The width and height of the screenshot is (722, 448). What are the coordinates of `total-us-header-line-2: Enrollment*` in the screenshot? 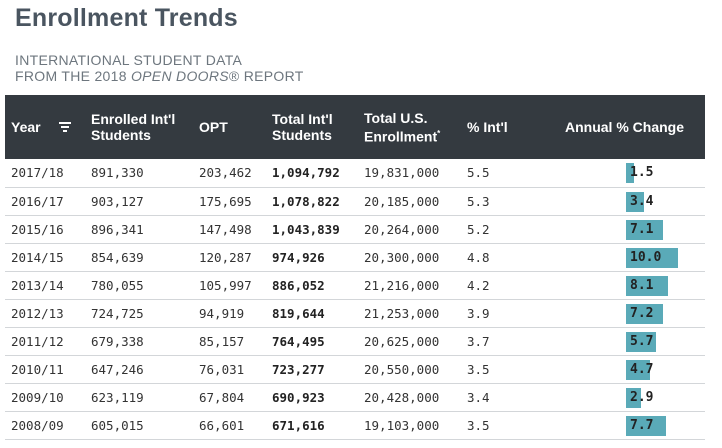 It's located at (412, 135).